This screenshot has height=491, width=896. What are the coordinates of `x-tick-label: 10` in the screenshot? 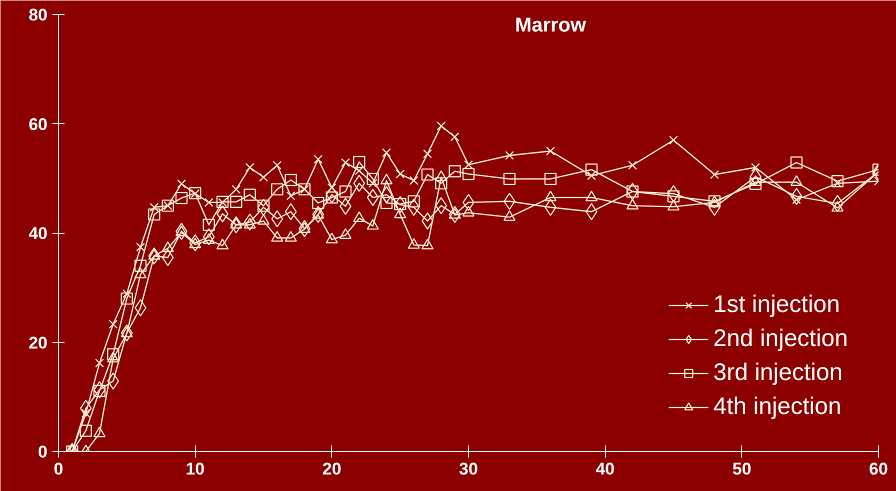 It's located at (195, 469).